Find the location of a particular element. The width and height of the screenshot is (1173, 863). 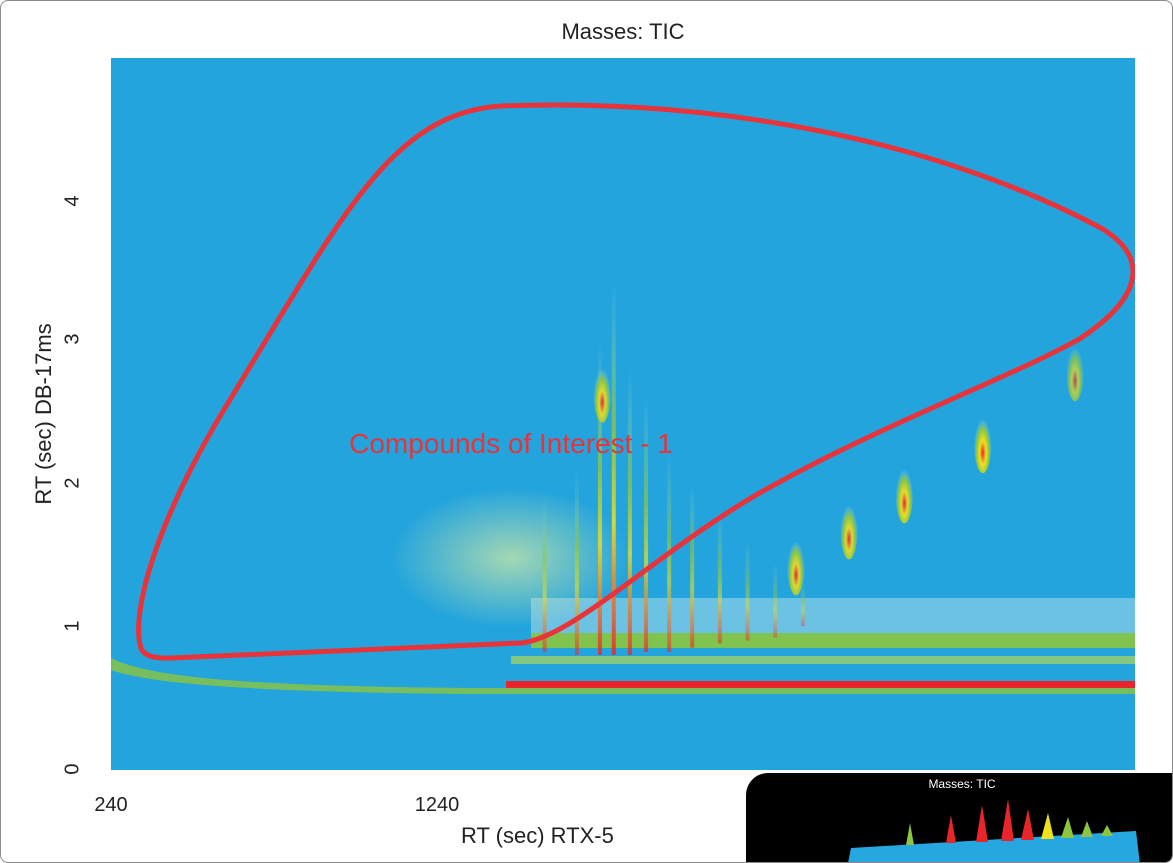

bleed-band-light is located at coordinates (823, 660).